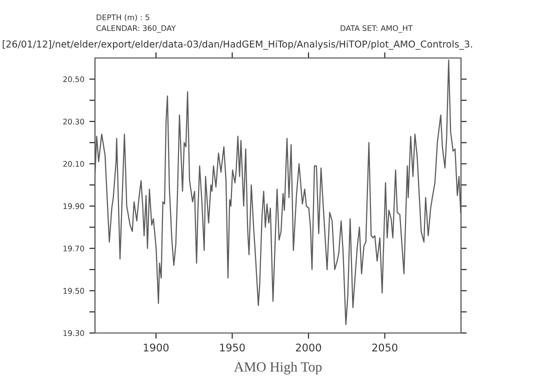 The height and width of the screenshot is (377, 550). What do you see at coordinates (385, 348) in the screenshot?
I see `x-tick-label: 2050` at bounding box center [385, 348].